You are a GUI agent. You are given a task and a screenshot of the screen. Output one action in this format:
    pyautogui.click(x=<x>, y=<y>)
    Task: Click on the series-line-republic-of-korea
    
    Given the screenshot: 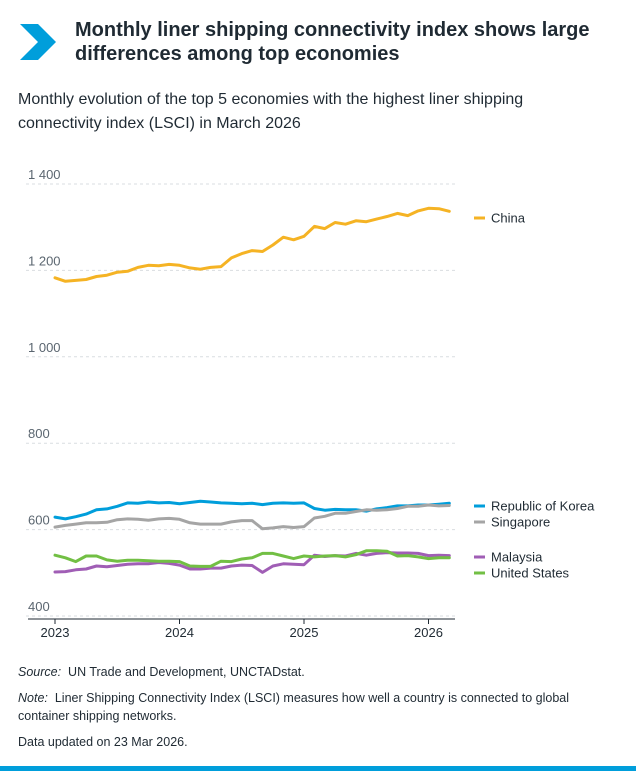 What is the action you would take?
    pyautogui.click(x=252, y=510)
    